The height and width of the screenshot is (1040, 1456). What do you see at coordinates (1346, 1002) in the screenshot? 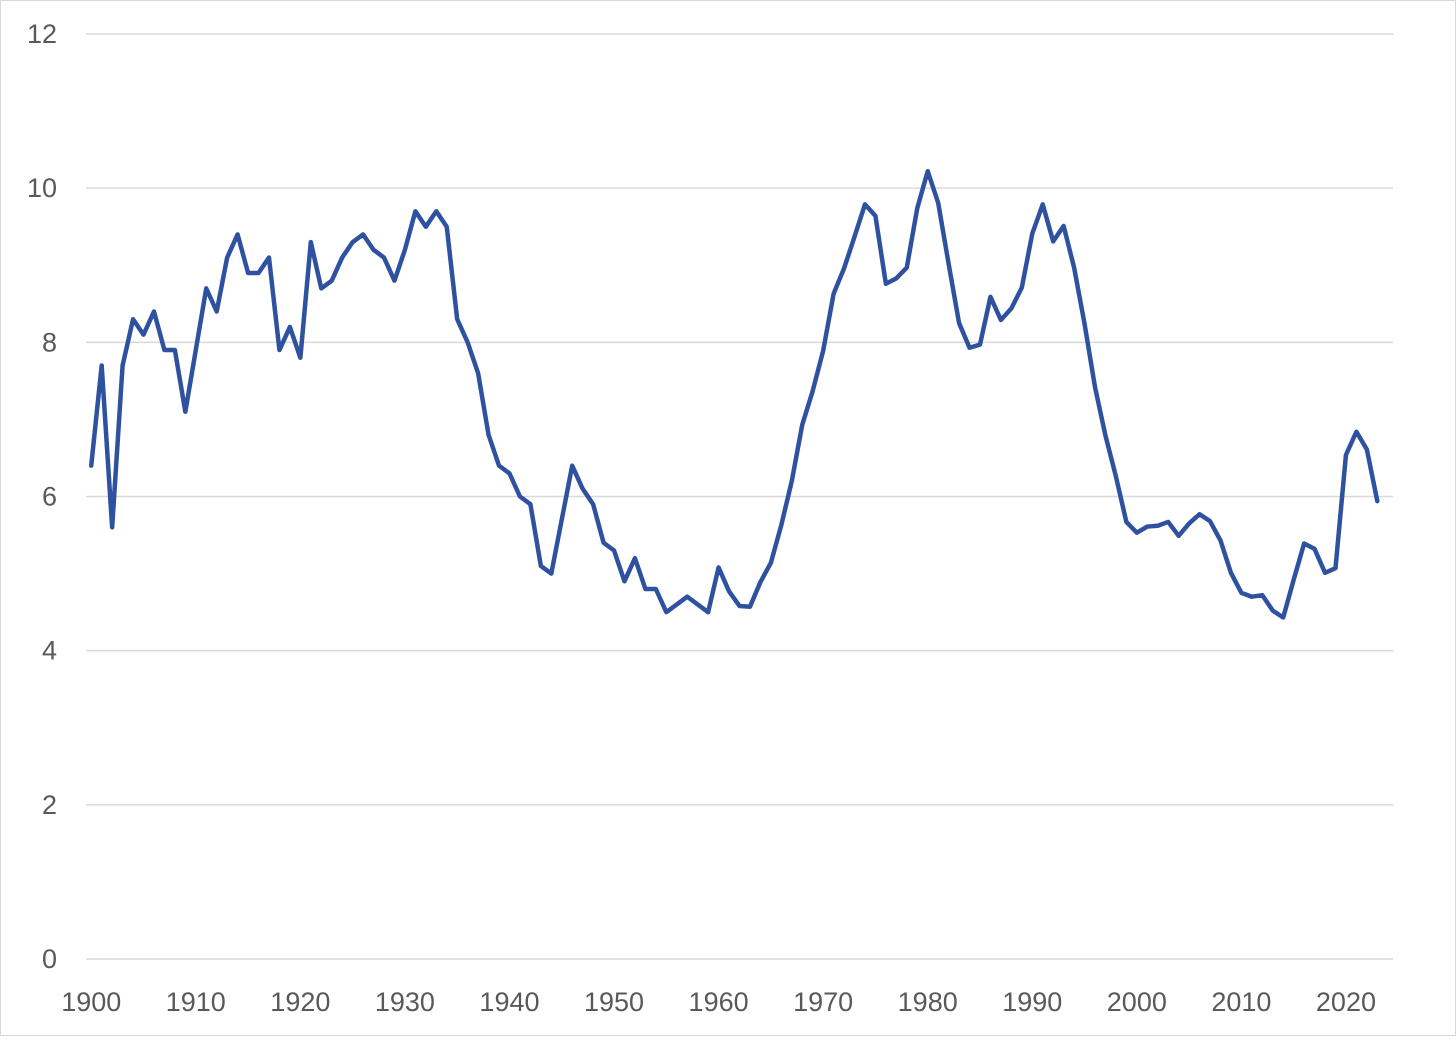
I see `x-tick-label: 2020` at bounding box center [1346, 1002].